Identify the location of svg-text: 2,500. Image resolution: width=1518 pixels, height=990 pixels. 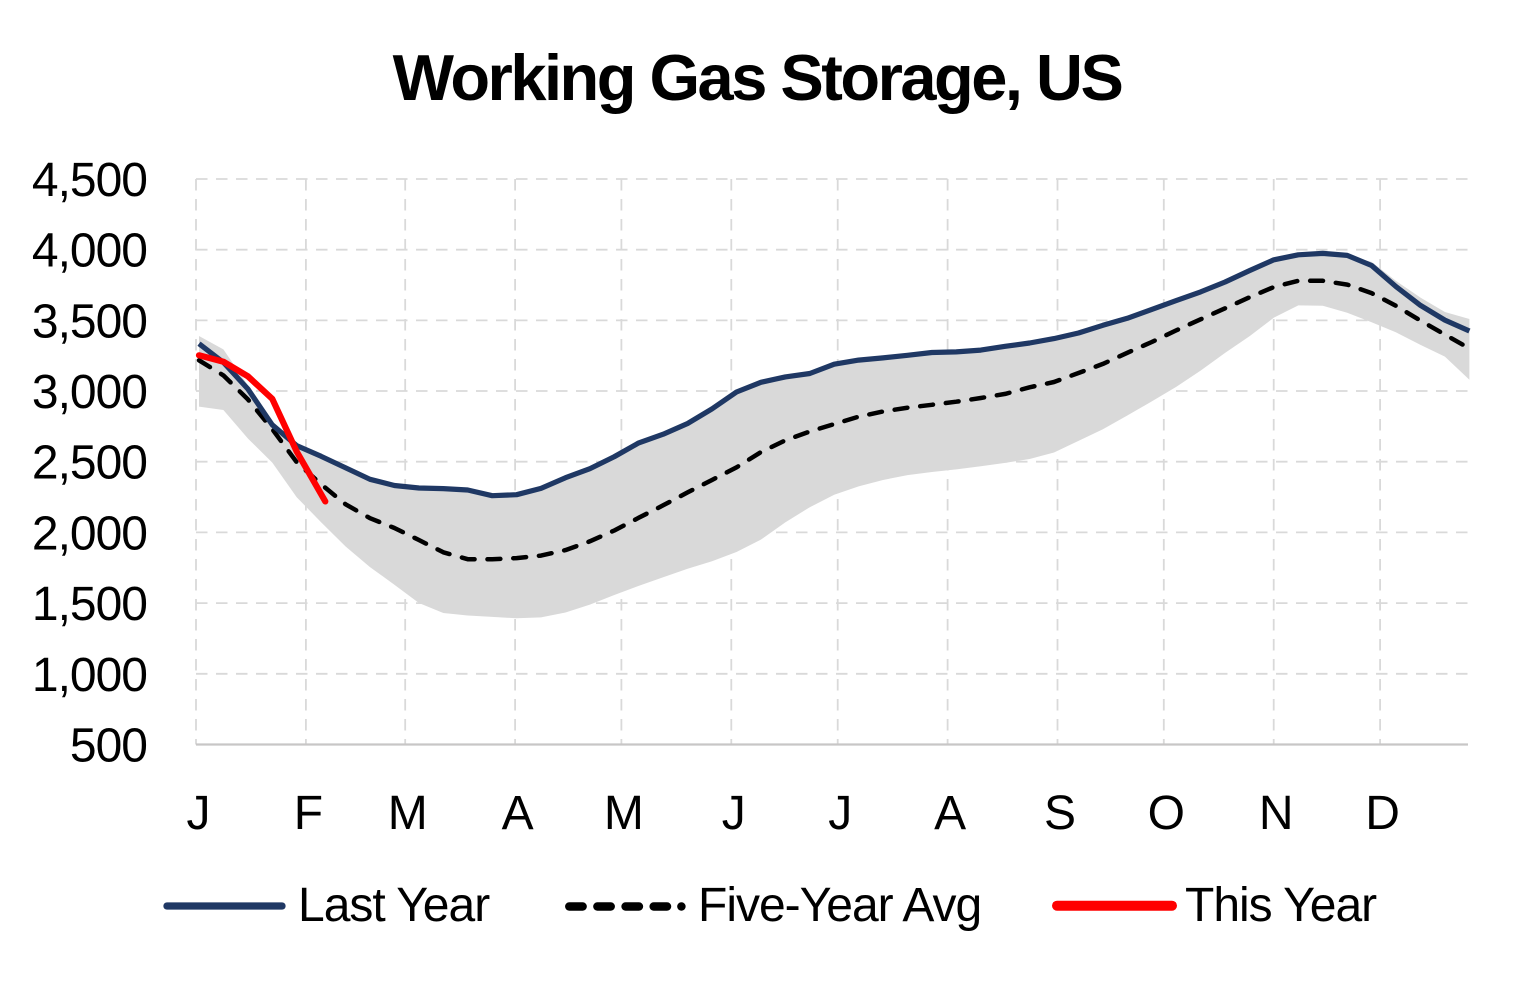
(89, 463).